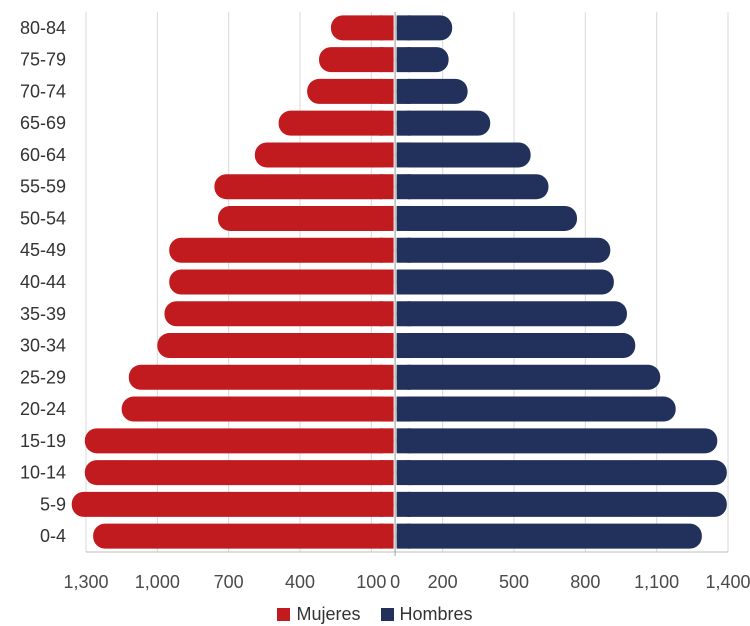 This screenshot has height=626, width=750. I want to click on y-category-label: 55-59, so click(43, 187).